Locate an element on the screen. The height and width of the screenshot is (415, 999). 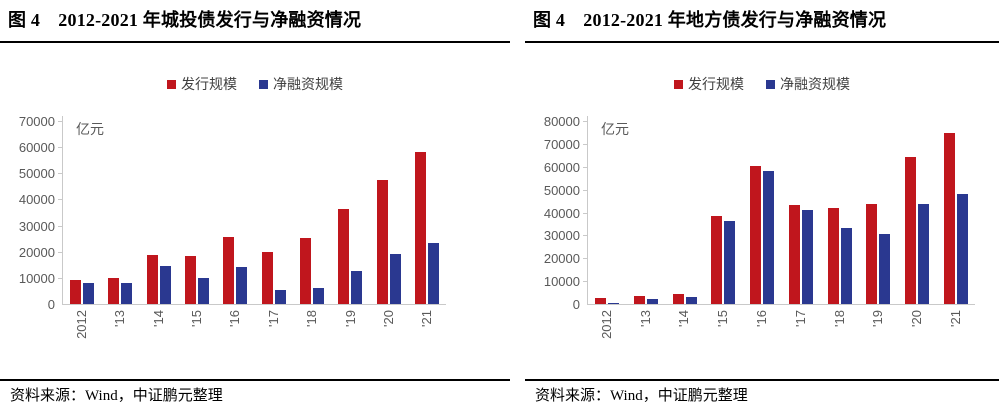
title-divider is located at coordinates (255, 42).